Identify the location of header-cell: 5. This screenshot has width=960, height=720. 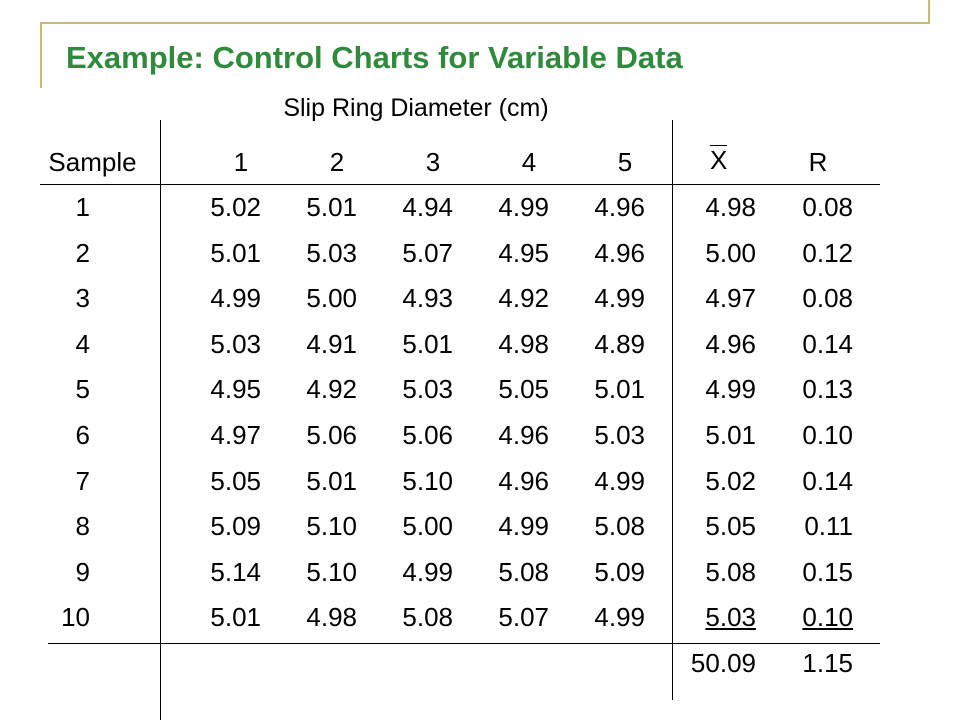
(625, 162).